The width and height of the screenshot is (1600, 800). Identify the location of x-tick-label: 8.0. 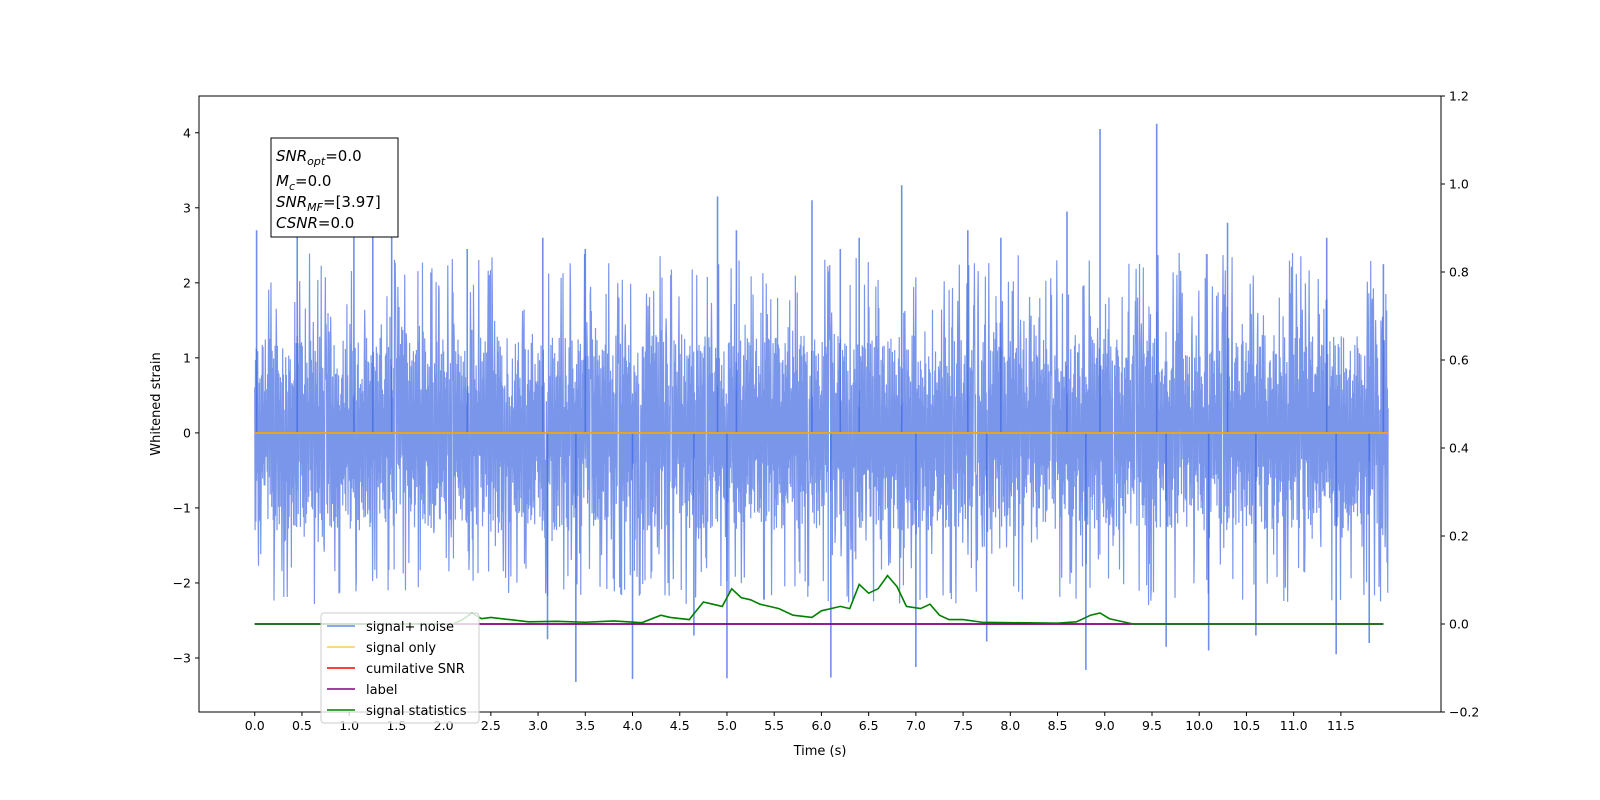
(1010, 725).